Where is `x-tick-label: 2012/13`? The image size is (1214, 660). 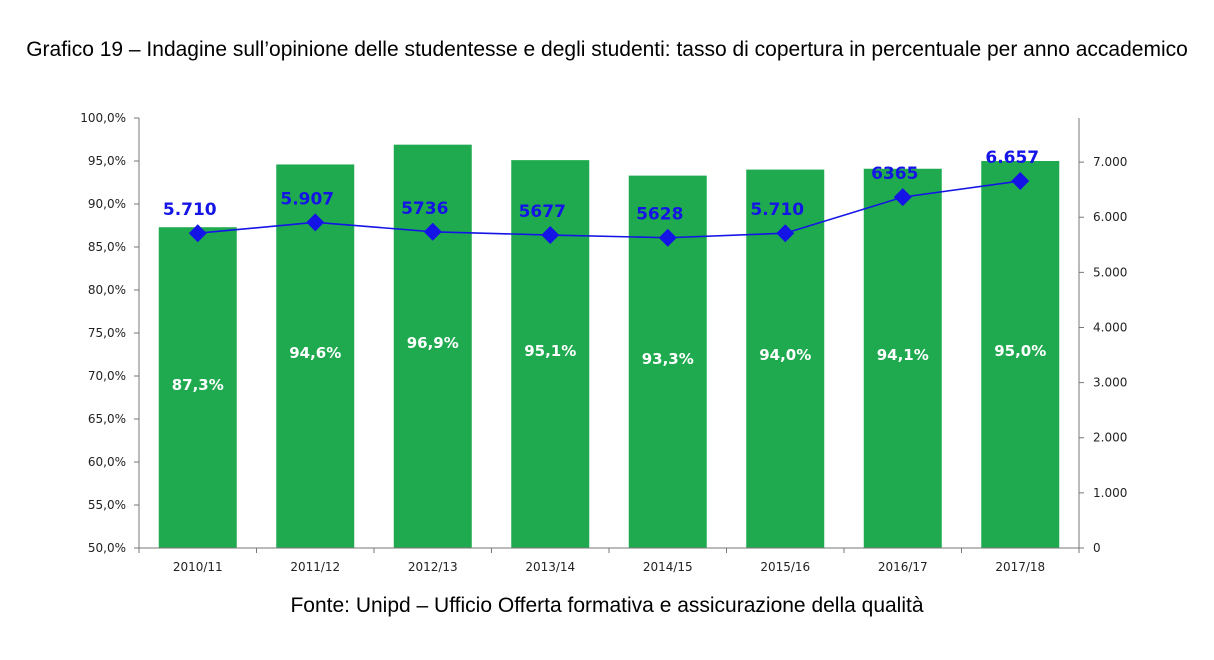 x-tick-label: 2012/13 is located at coordinates (433, 567).